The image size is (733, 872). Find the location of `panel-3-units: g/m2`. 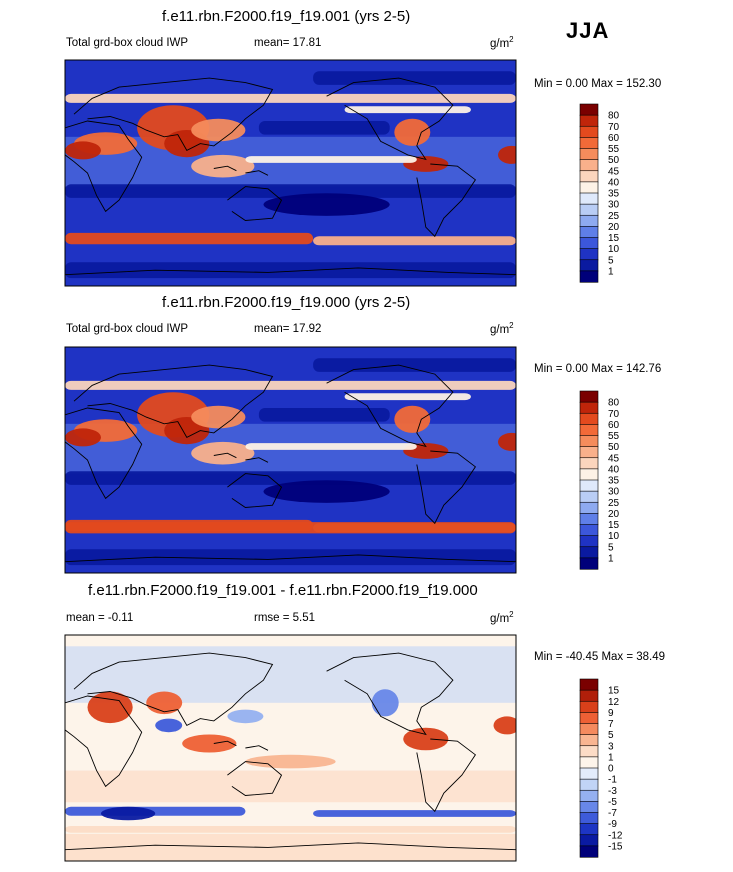

panel-3-units: g/m2 is located at coordinates (502, 617).